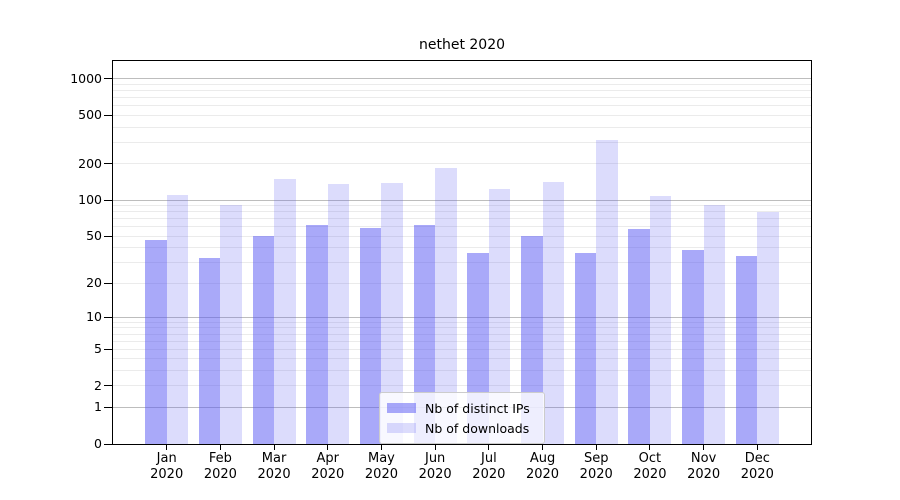 The width and height of the screenshot is (900, 500). Describe the element at coordinates (435, 458) in the screenshot. I see `x-tick-month: Jun` at that location.